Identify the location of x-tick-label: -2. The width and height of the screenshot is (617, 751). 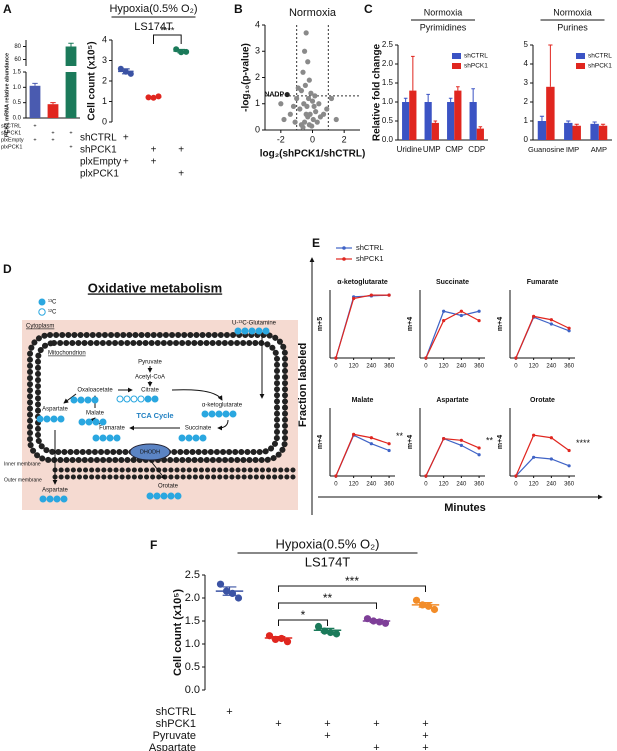
(281, 139).